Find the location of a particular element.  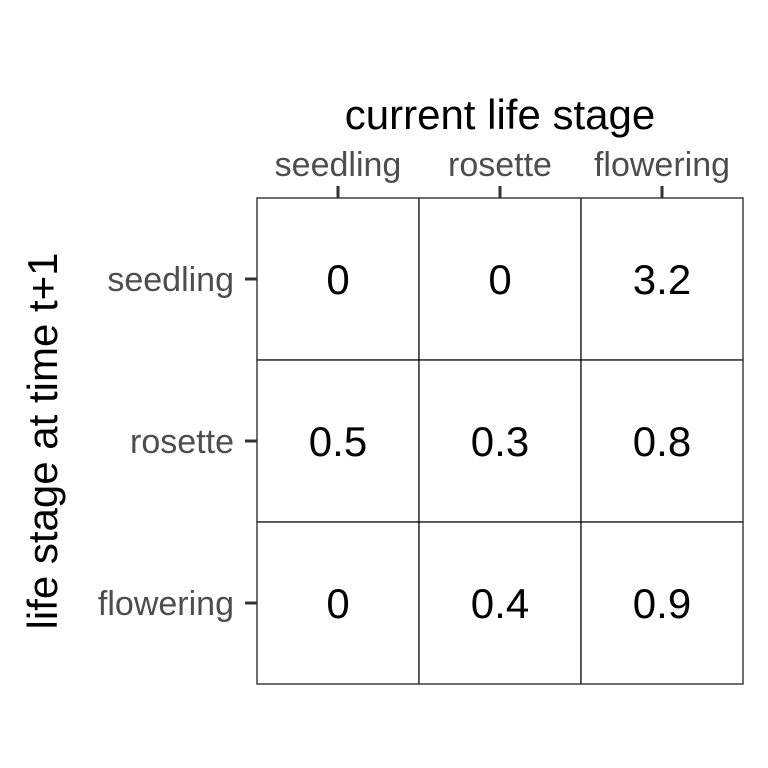

y-axis-ticks: seedling rosette flowering is located at coordinates (177, 442).